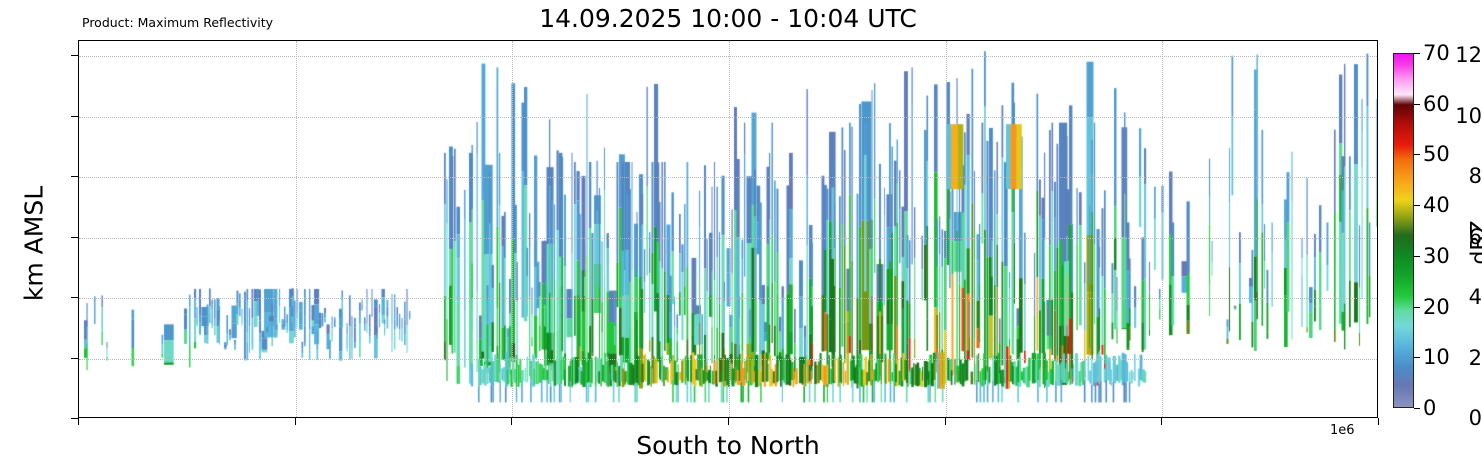  What do you see at coordinates (1475, 297) in the screenshot?
I see `y-tick-label: 4` at bounding box center [1475, 297].